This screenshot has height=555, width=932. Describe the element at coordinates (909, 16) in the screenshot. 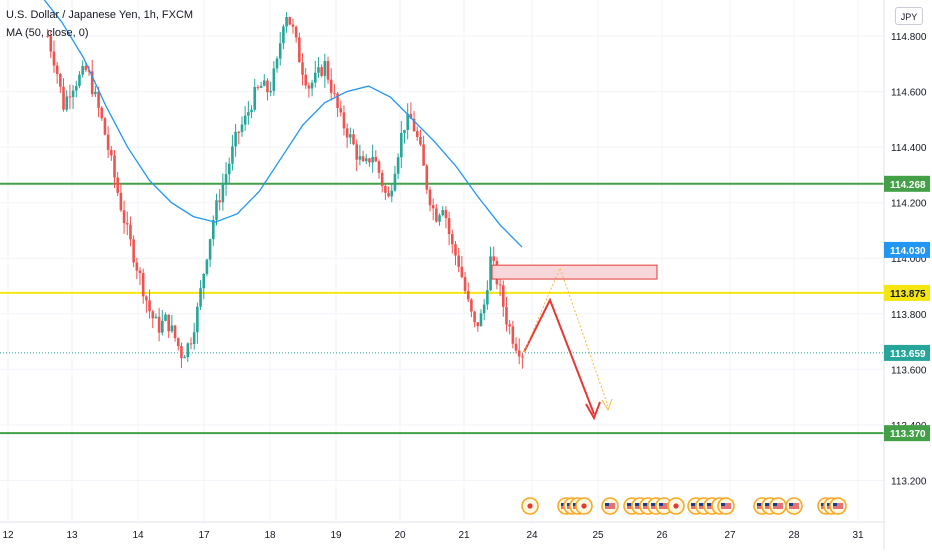

I see `currency-button: JPY` at that location.